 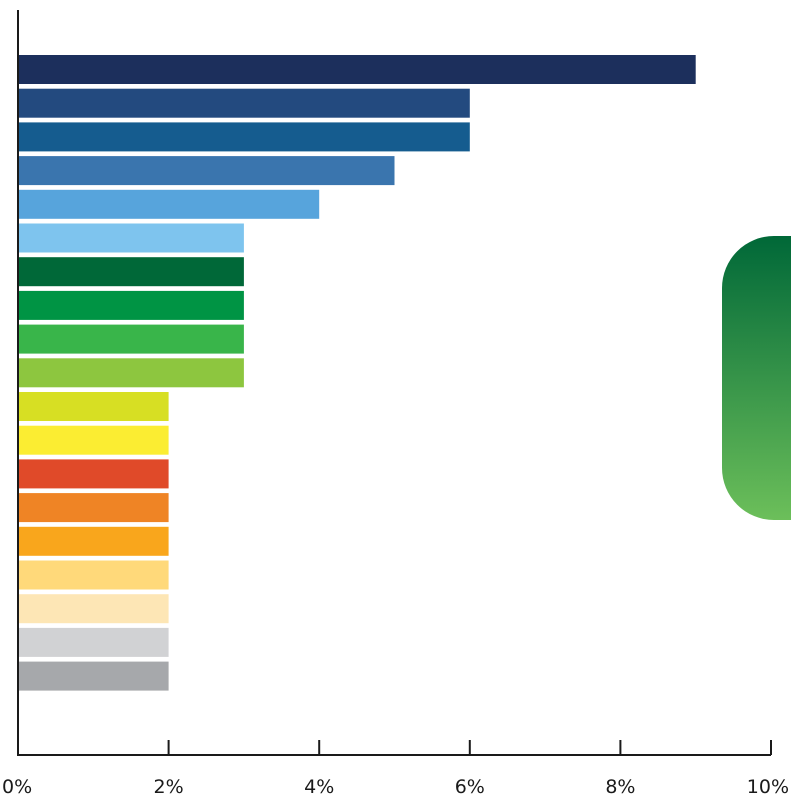 What do you see at coordinates (768, 787) in the screenshot?
I see `x-tick-label-10: 10%` at bounding box center [768, 787].